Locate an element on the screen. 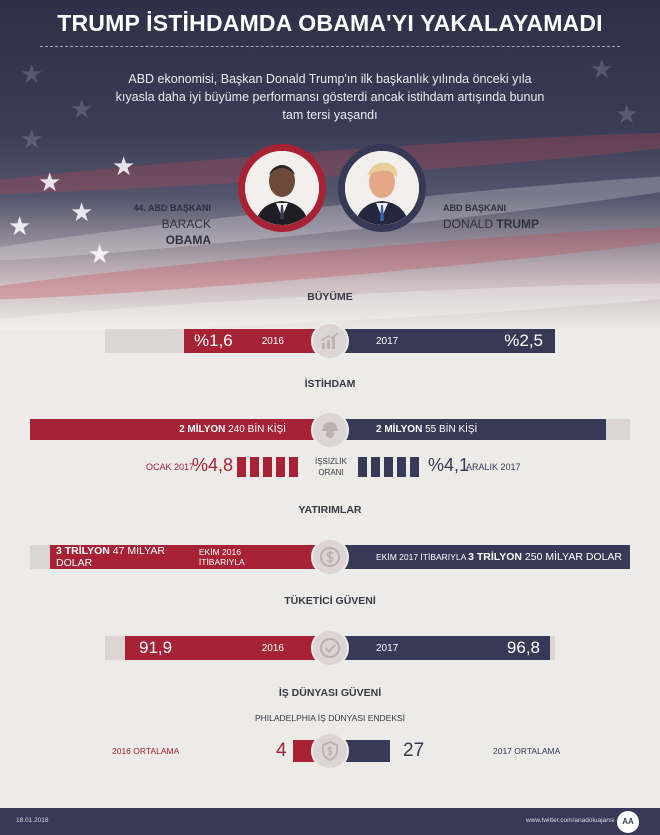  business-obama-value: 4 is located at coordinates (281, 750).